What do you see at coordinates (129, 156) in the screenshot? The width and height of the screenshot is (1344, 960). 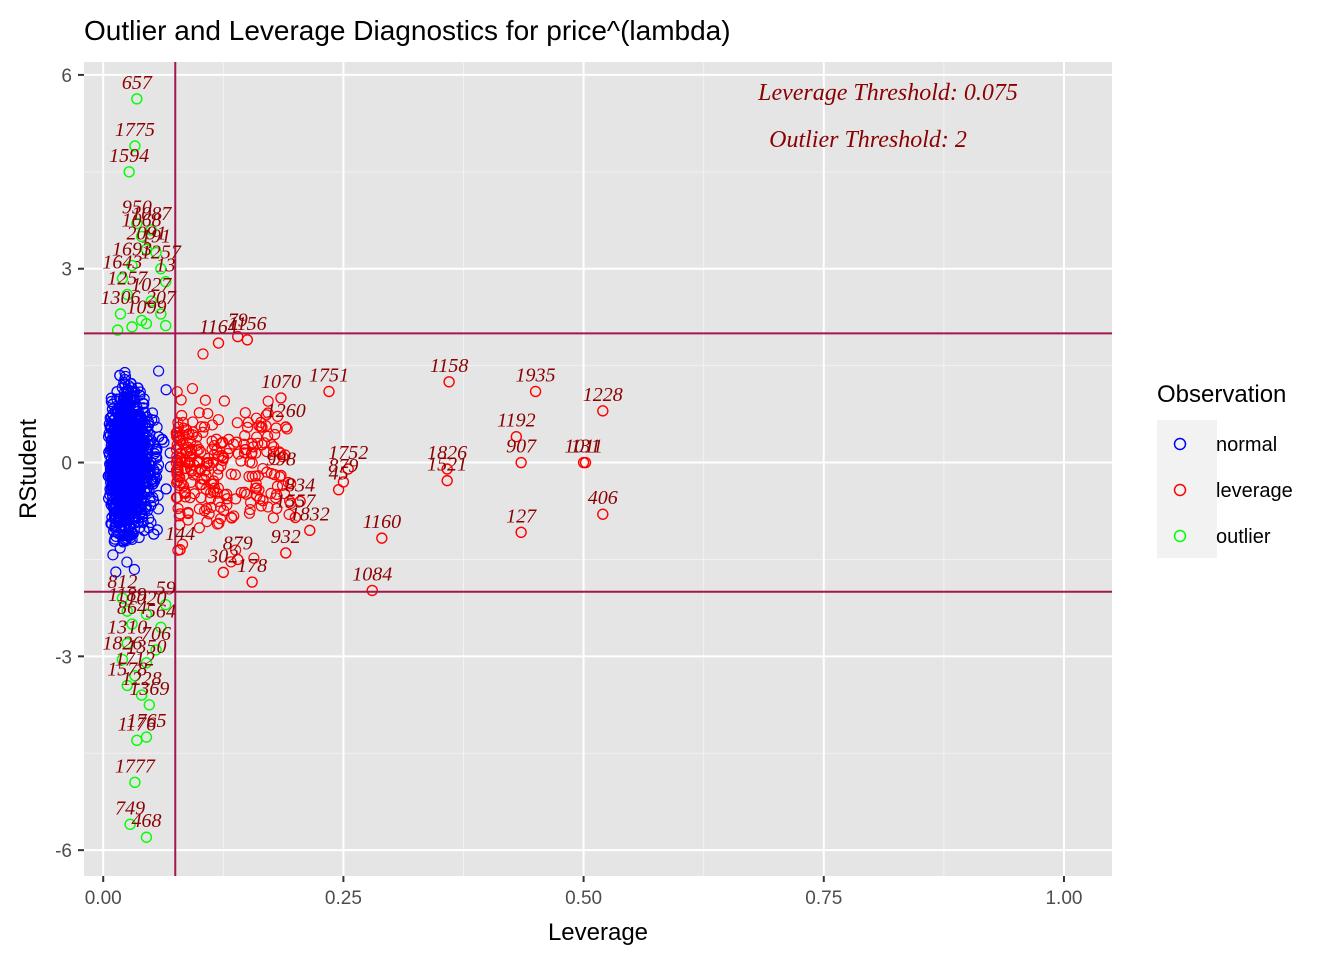 I see `point-label: 1594` at bounding box center [129, 156].